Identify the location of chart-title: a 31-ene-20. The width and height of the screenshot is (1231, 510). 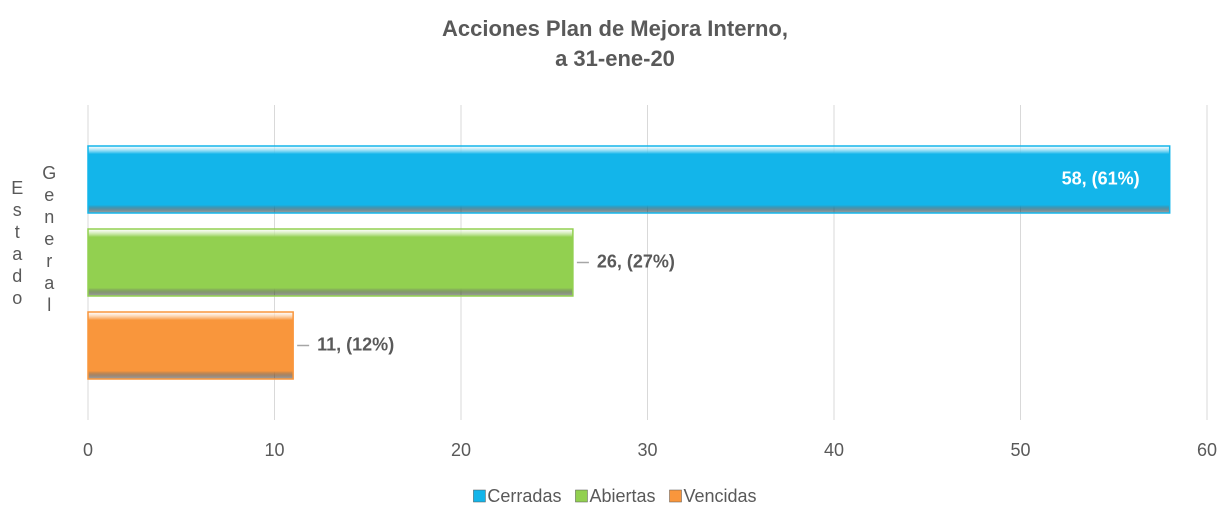
(615, 58).